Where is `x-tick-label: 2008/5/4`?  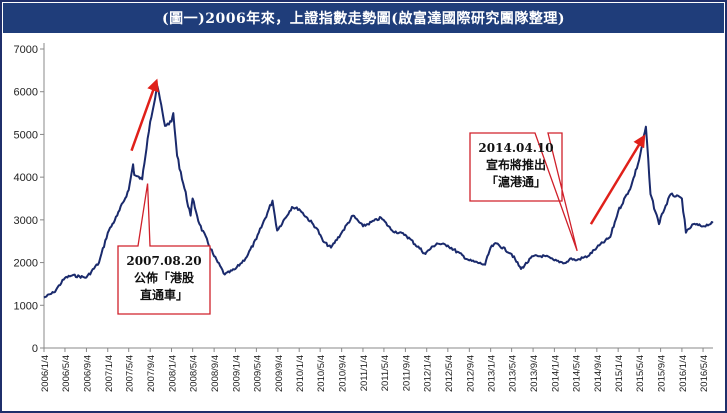
x-tick-label: 2008/5/4 is located at coordinates (194, 373).